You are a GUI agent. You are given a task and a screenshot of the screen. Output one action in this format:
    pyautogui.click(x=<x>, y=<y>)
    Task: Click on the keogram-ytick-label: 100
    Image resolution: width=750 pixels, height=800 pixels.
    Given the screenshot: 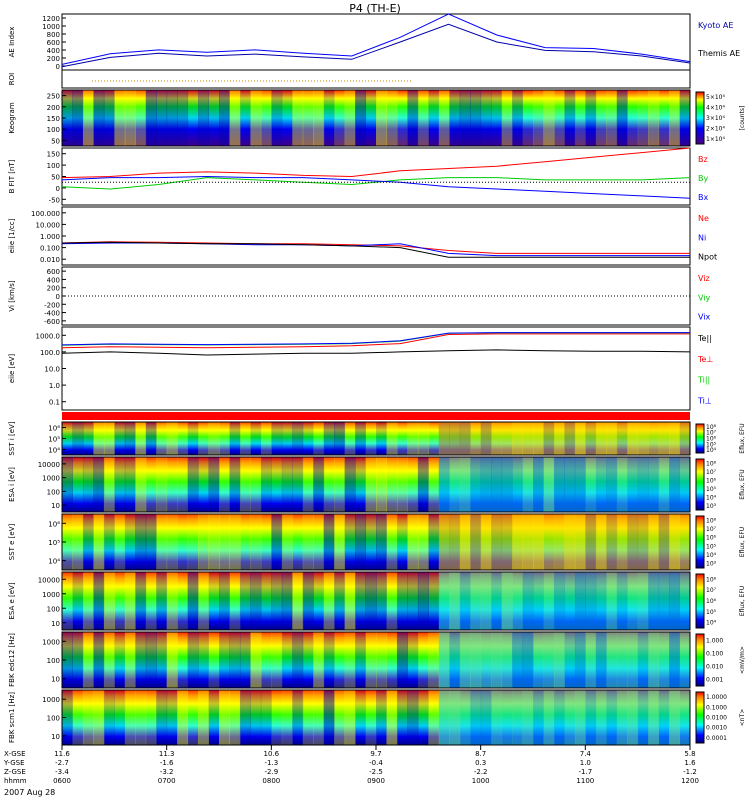 What is the action you would take?
    pyautogui.click(x=53, y=130)
    